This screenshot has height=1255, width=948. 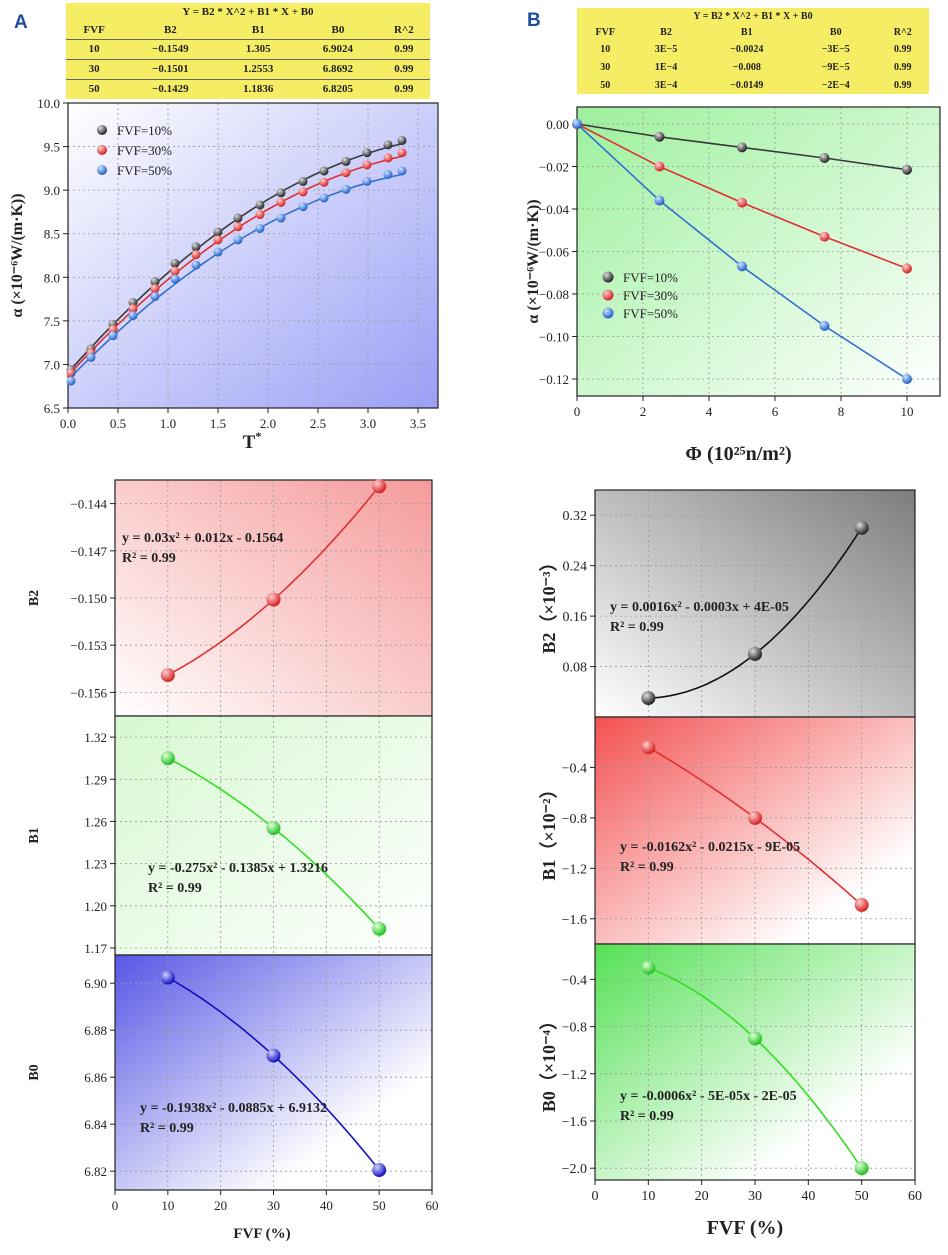 I want to click on y-tick-label: −0.12, so click(x=554, y=379).